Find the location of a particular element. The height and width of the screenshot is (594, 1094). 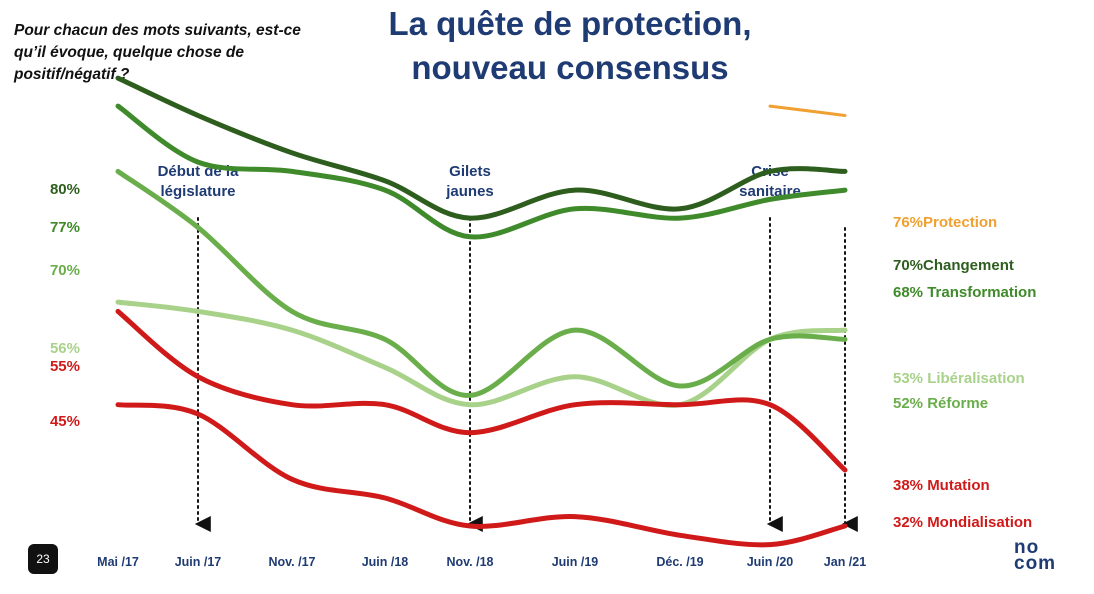

x-tick-label: Nov. /17 is located at coordinates (291, 562).